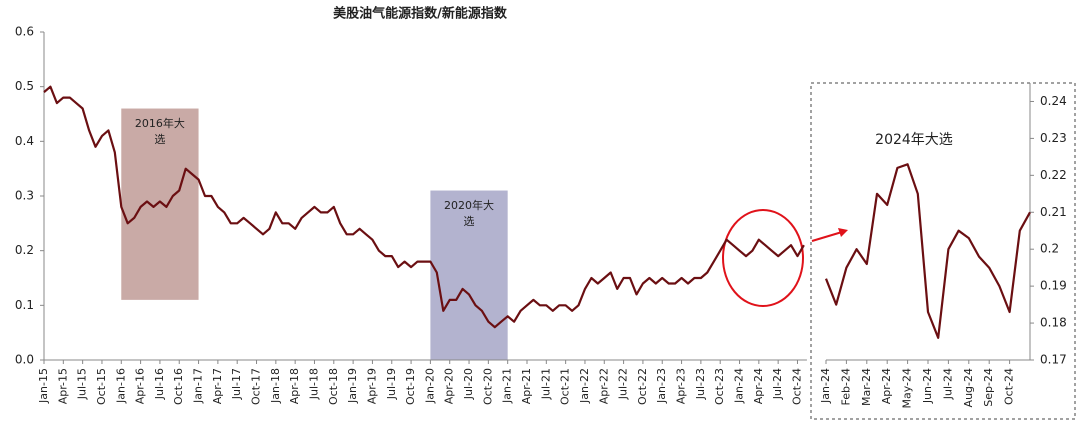 This screenshot has height=427, width=1080. What do you see at coordinates (371, 386) in the screenshot?
I see `x-tick-label: Apr-19` at bounding box center [371, 386].